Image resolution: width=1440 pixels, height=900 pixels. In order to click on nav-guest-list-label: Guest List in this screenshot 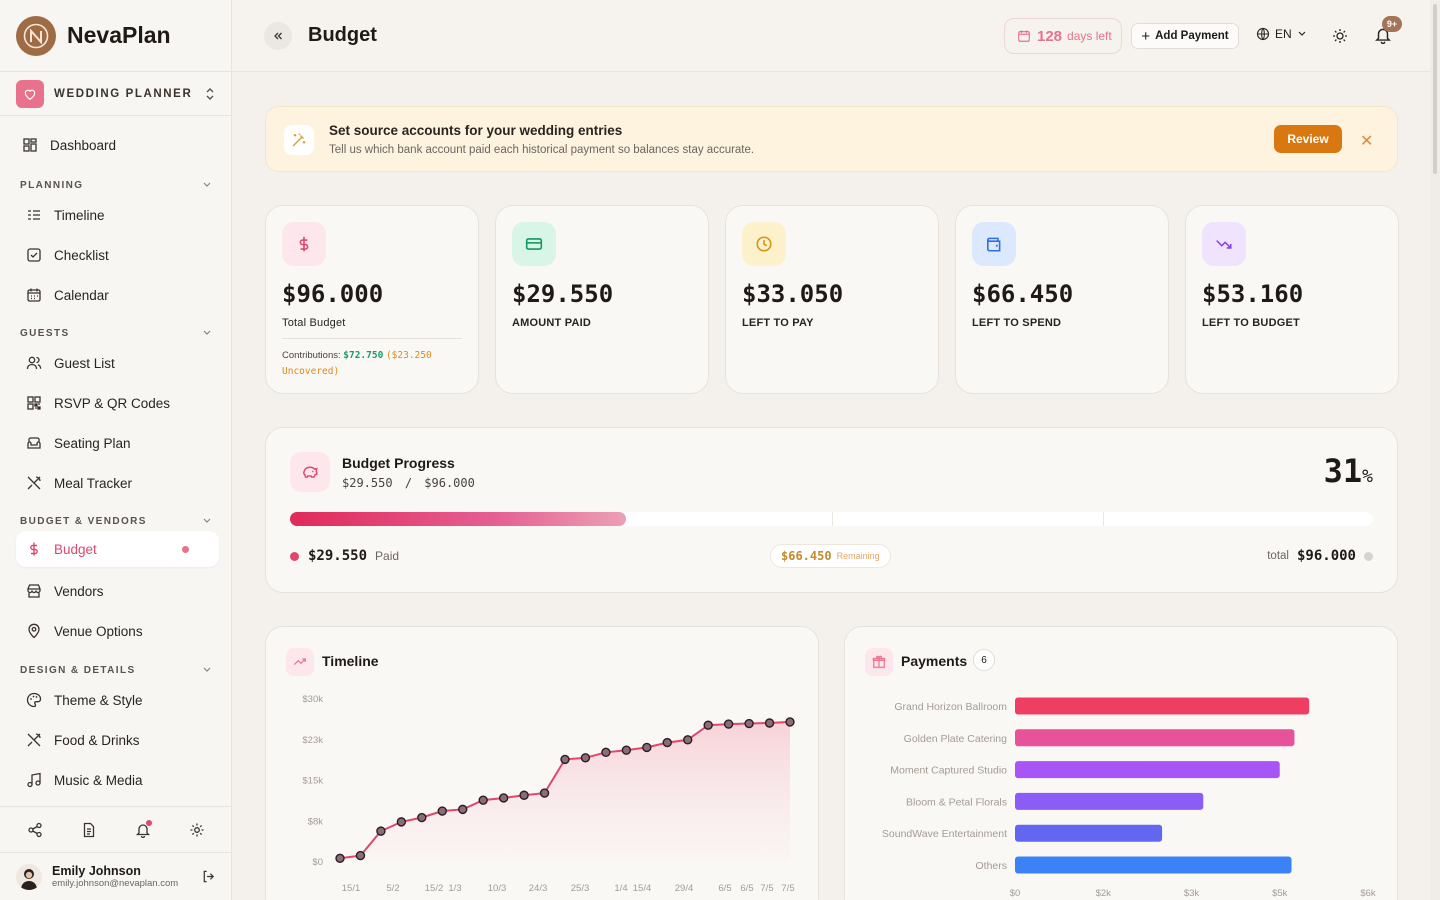, I will do `click(84, 363)`.